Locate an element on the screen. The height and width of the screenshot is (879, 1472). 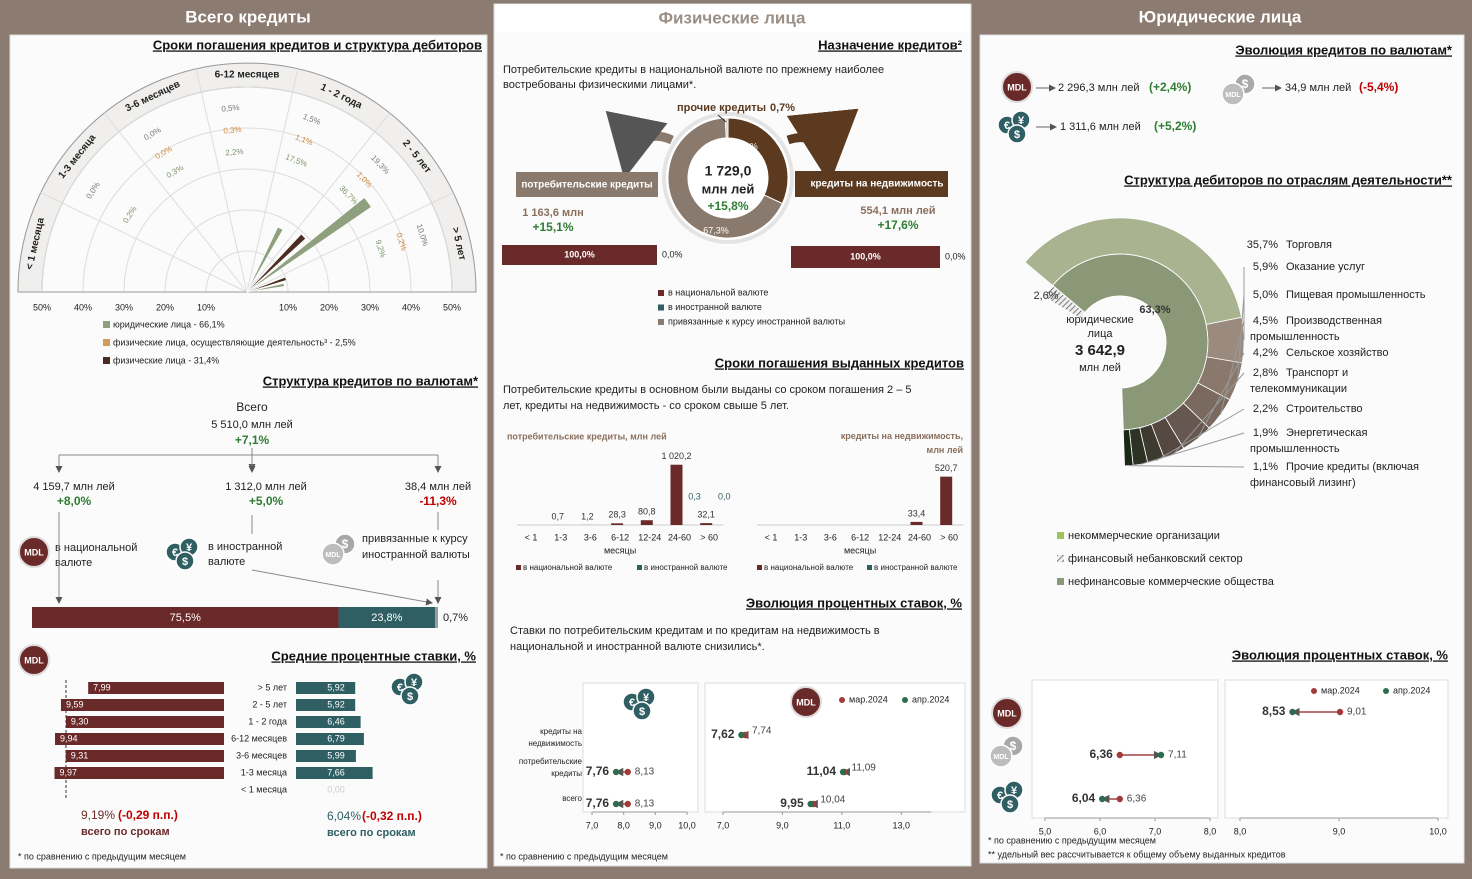
text-line: финансовый лизинг) is located at coordinates (1303, 483).